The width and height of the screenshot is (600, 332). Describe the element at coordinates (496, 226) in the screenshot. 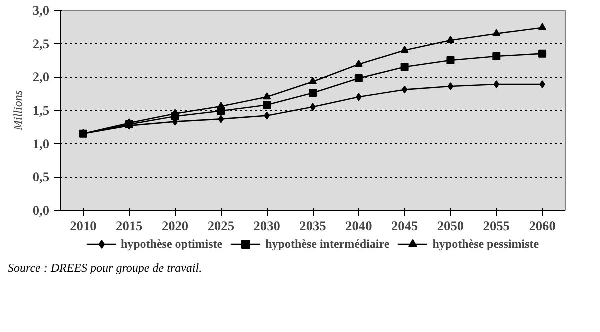

I see `x-tick-label: 2055` at that location.